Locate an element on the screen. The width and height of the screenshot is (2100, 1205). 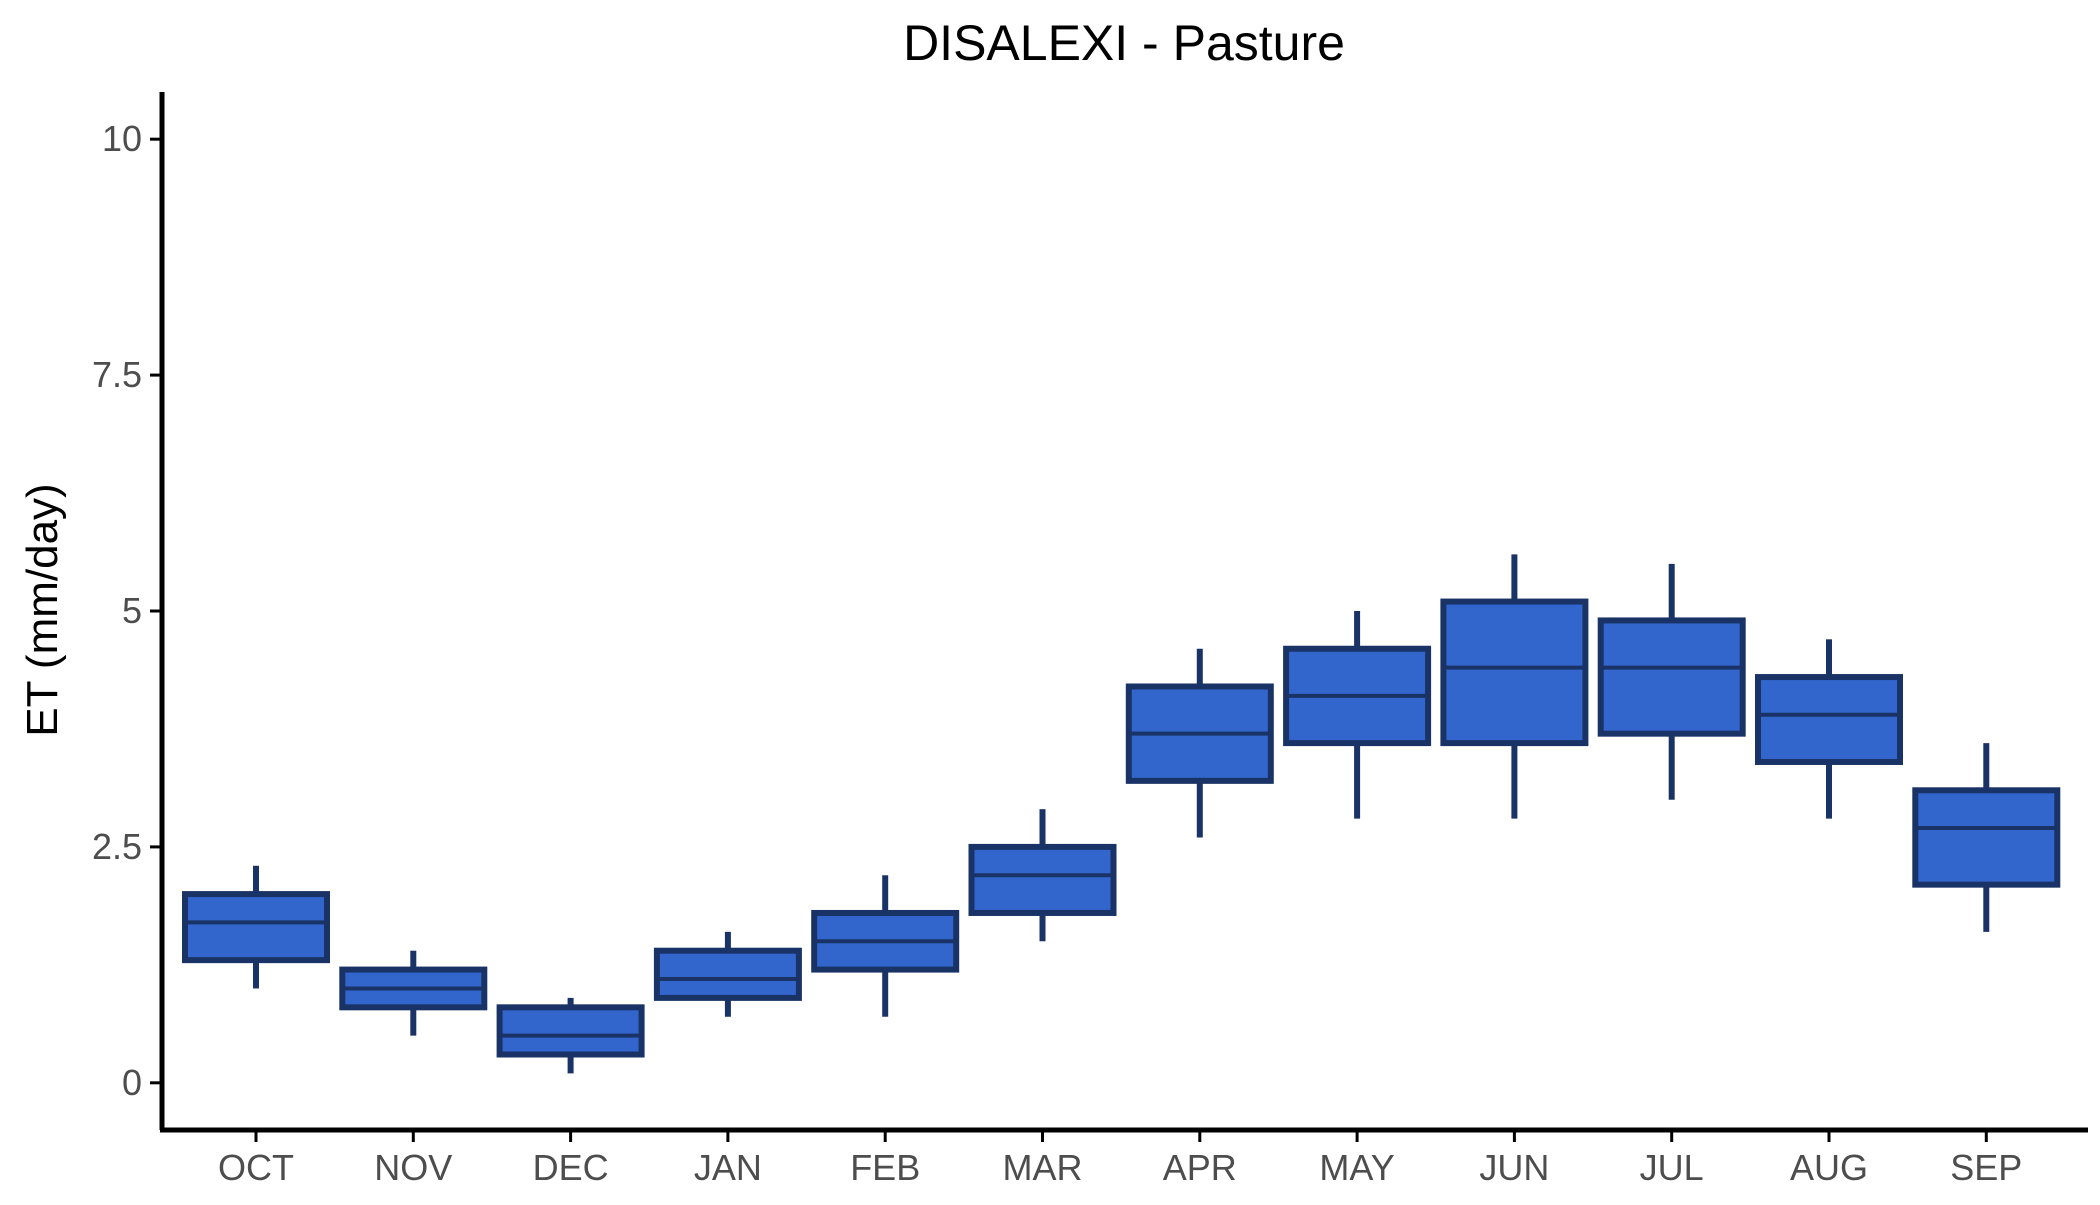
y-tick-label: 7.5 is located at coordinates (117, 374).